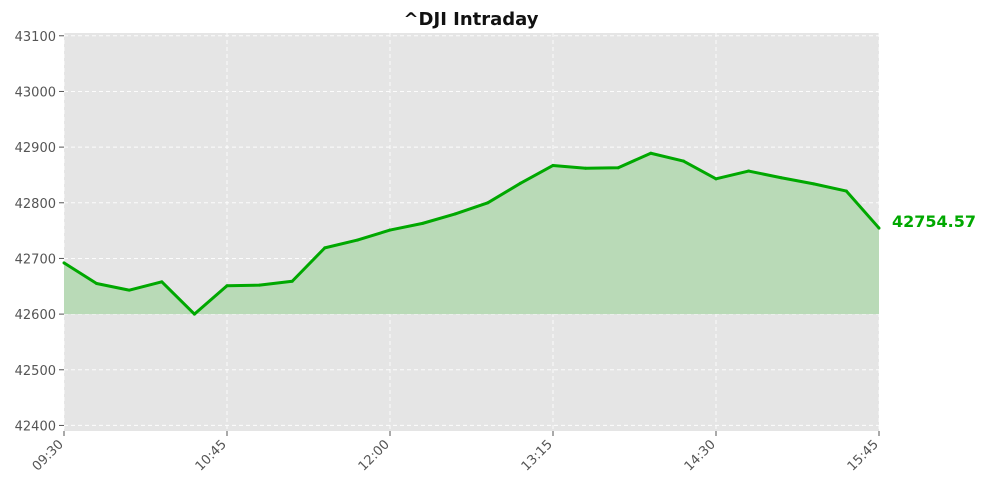 This screenshot has width=990, height=490. What do you see at coordinates (35, 92) in the screenshot?
I see `y-tick-label: 43000` at bounding box center [35, 92].